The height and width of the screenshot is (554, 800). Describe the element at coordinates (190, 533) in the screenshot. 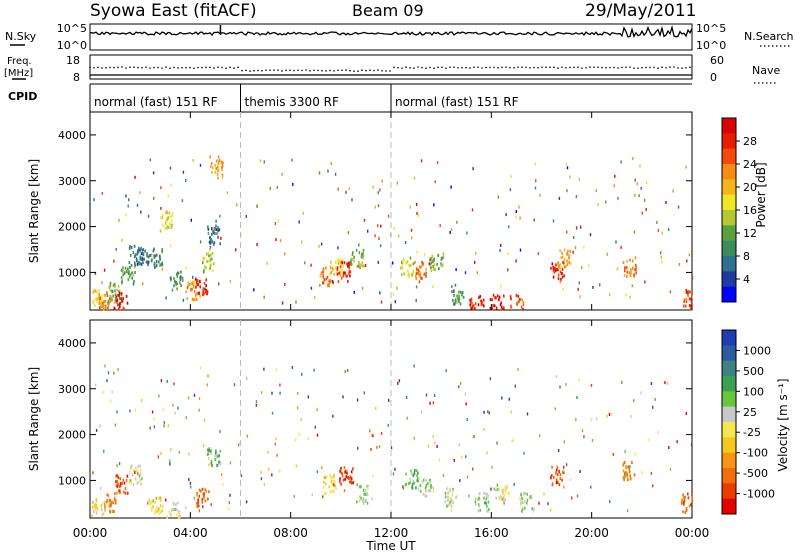

I see `x-tick-label: 04:00` at that location.